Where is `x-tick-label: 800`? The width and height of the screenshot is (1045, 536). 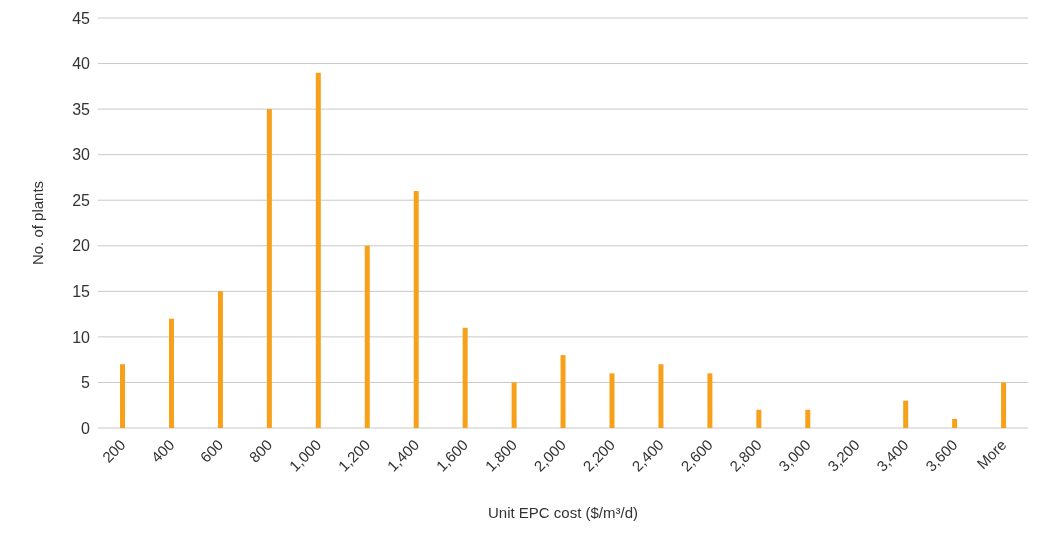 x-tick-label: 800 is located at coordinates (260, 450).